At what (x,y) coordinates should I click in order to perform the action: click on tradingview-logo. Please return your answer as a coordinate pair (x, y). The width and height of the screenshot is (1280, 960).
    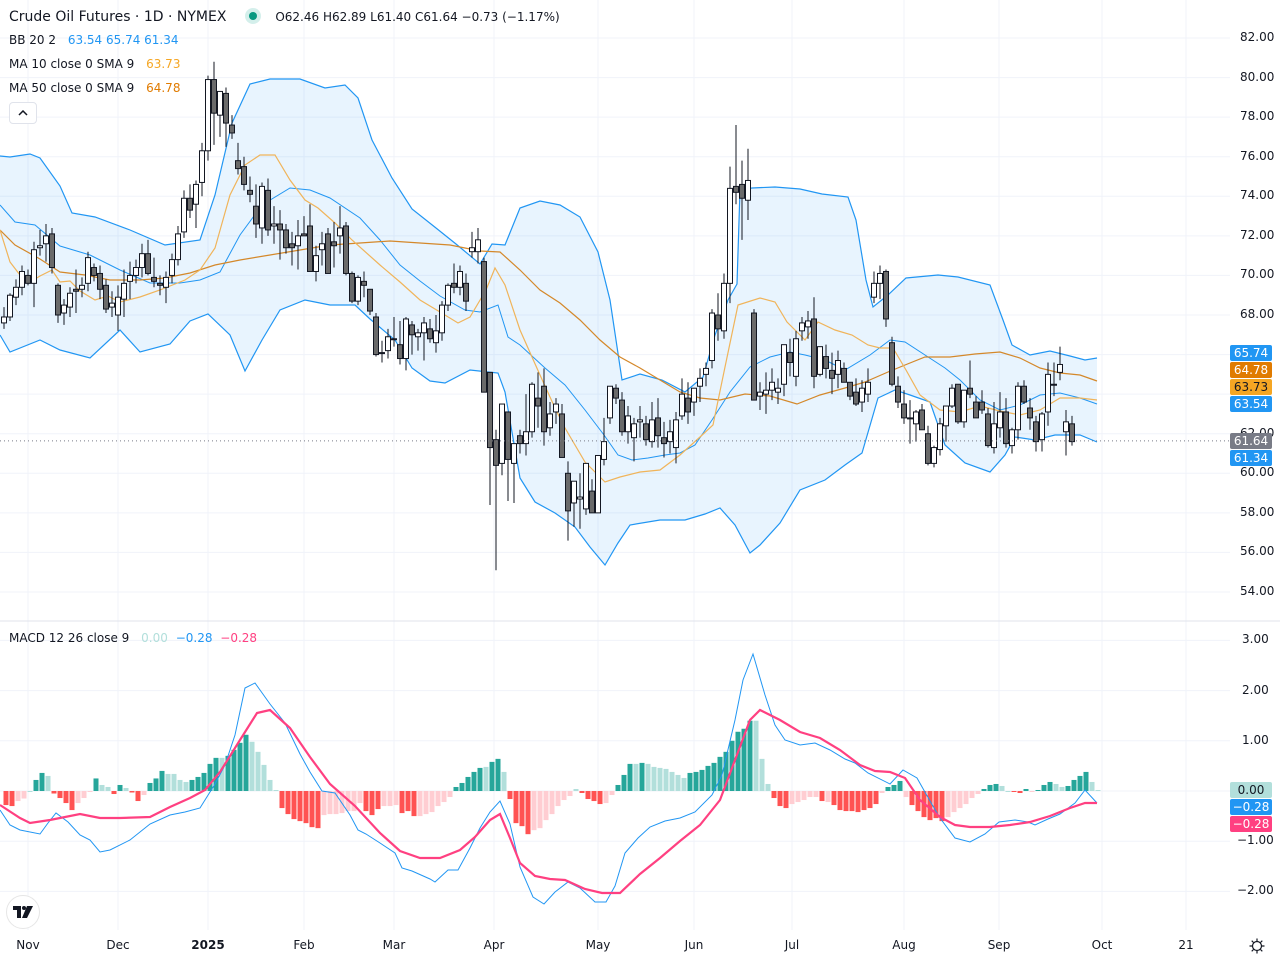
    Looking at the image, I should click on (23, 912).